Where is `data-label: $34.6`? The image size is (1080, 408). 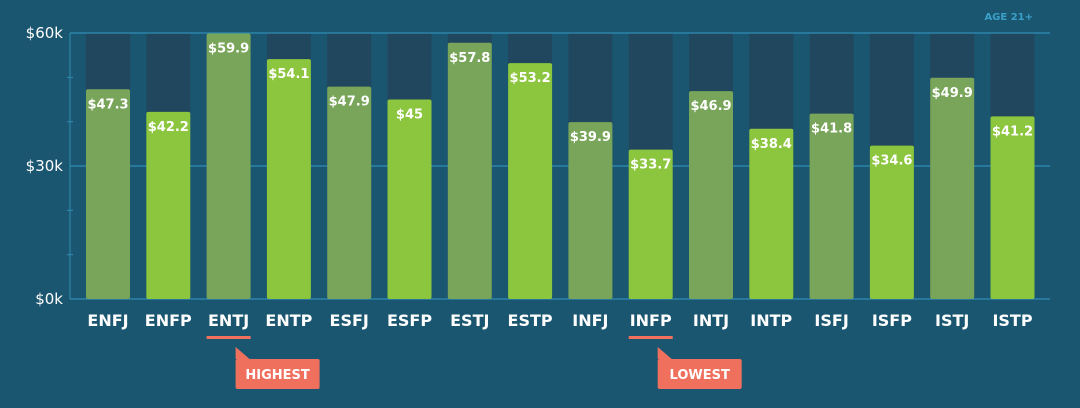
data-label: $34.6 is located at coordinates (891, 161).